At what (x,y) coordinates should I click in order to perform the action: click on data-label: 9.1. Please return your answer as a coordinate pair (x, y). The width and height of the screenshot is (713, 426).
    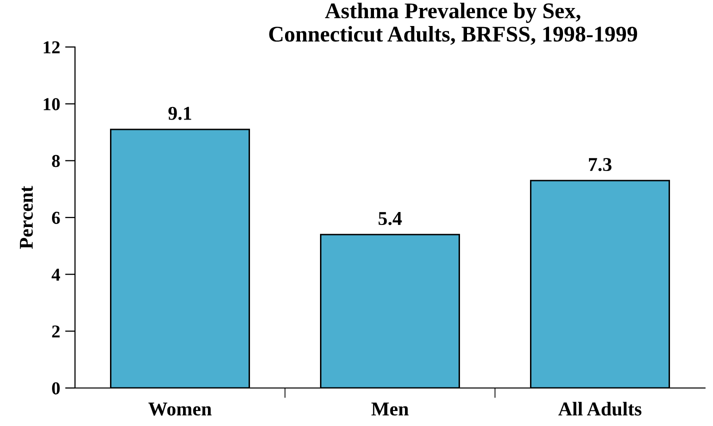
    Looking at the image, I should click on (180, 113).